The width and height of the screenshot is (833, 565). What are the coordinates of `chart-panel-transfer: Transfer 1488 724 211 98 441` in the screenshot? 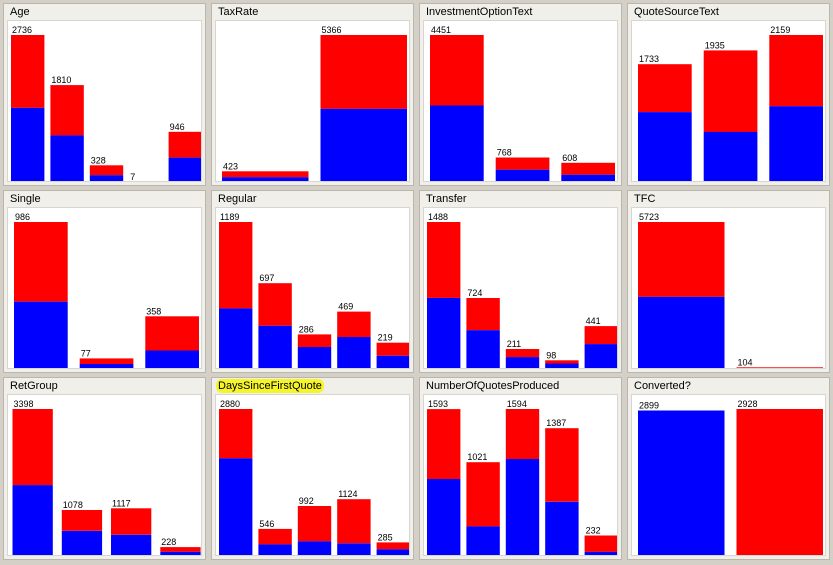 It's located at (520, 281).